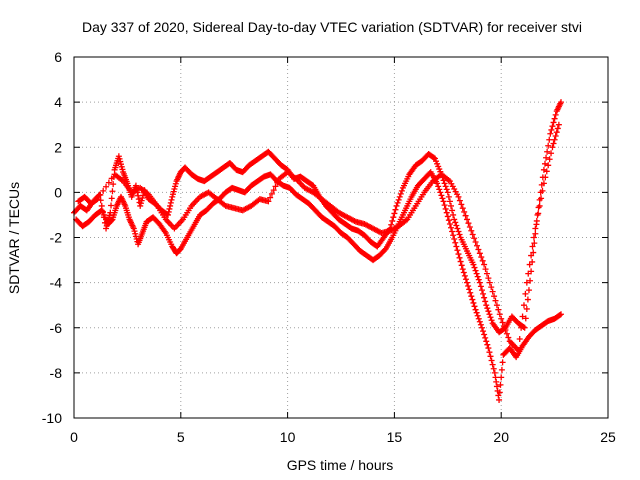  What do you see at coordinates (14, 238) in the screenshot?
I see `y-axis-label: SDTVAR / TECUs` at bounding box center [14, 238].